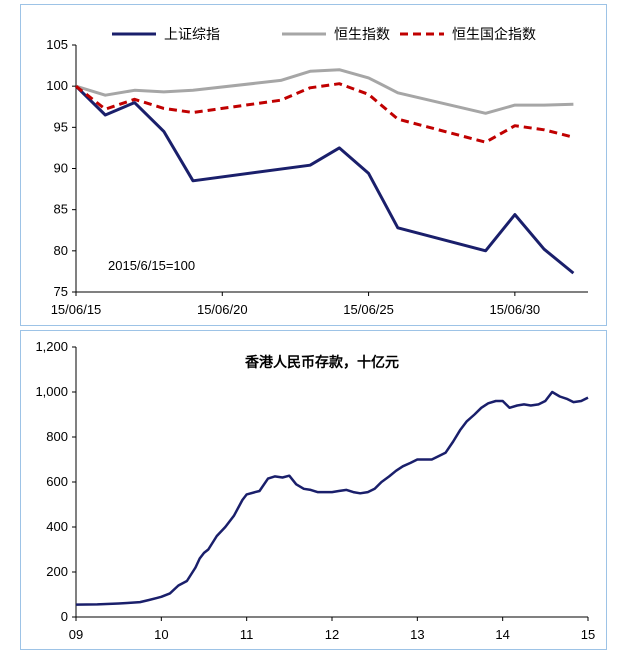 The image size is (640, 663). I want to click on y-tick-label: 95, so click(61, 126).